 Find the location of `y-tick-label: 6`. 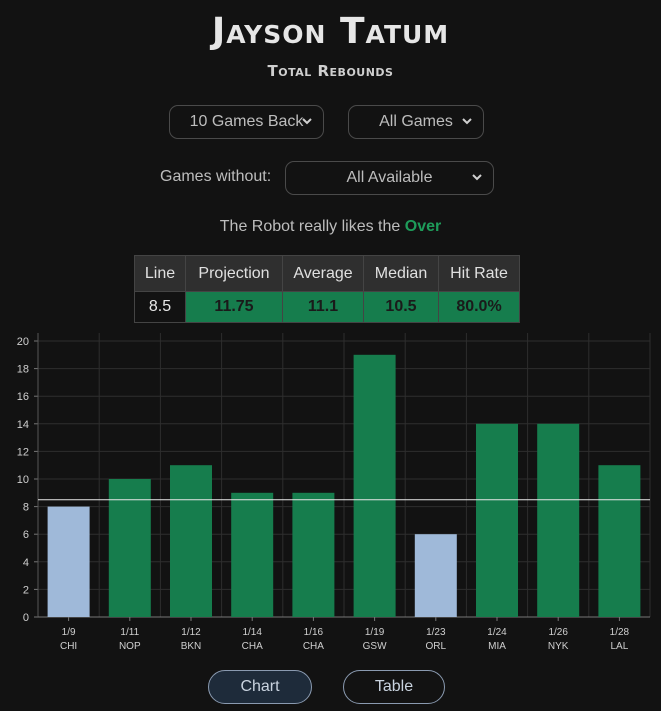

y-tick-label: 6 is located at coordinates (26, 535).